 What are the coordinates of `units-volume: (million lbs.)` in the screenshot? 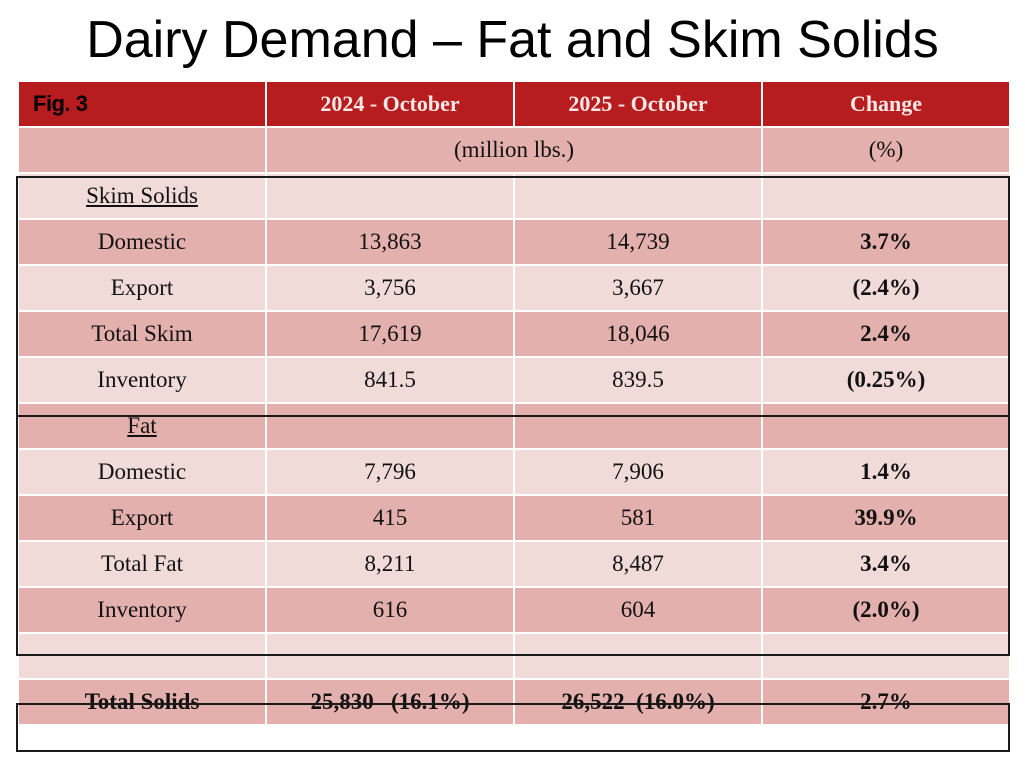 It's located at (514, 150).